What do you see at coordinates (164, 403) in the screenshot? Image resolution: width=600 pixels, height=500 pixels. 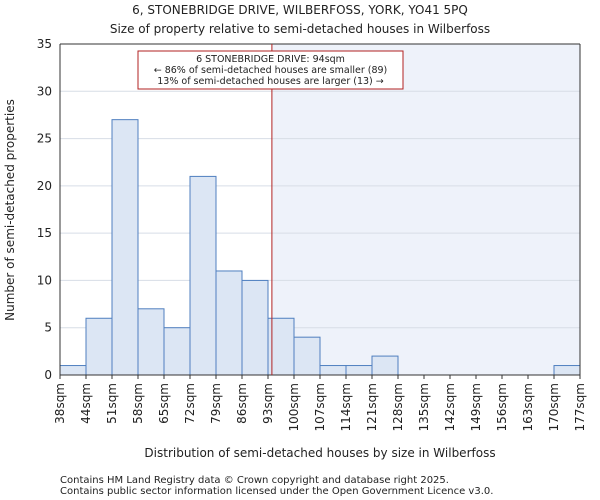 I see `x-tick-label: 65sqm` at bounding box center [164, 403].